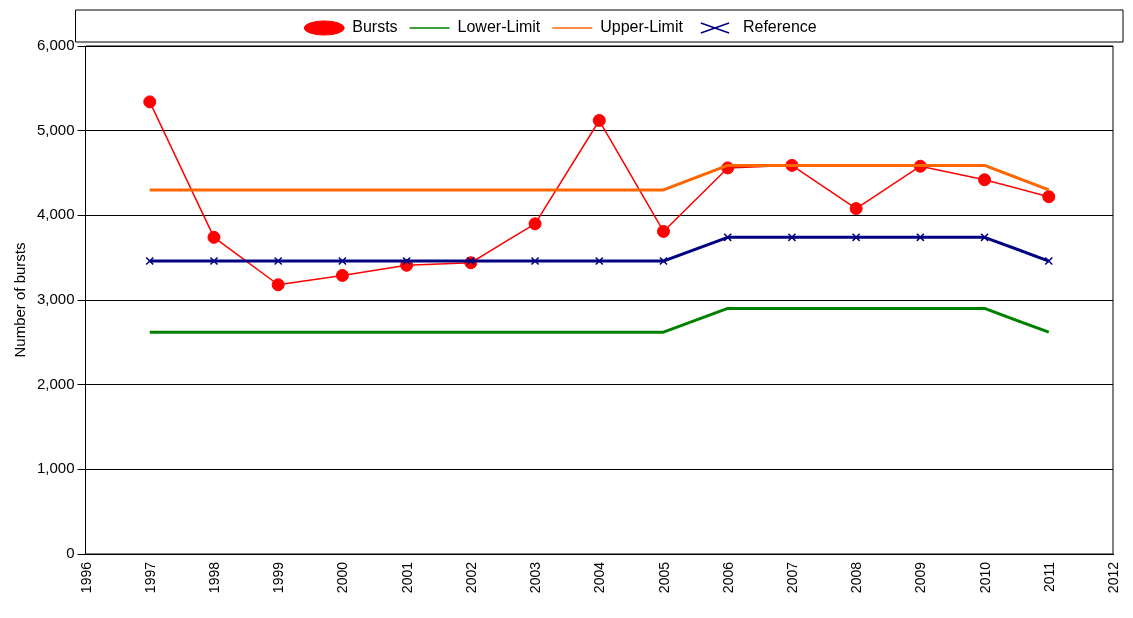  I want to click on x-tick-label: 2004, so click(599, 577).